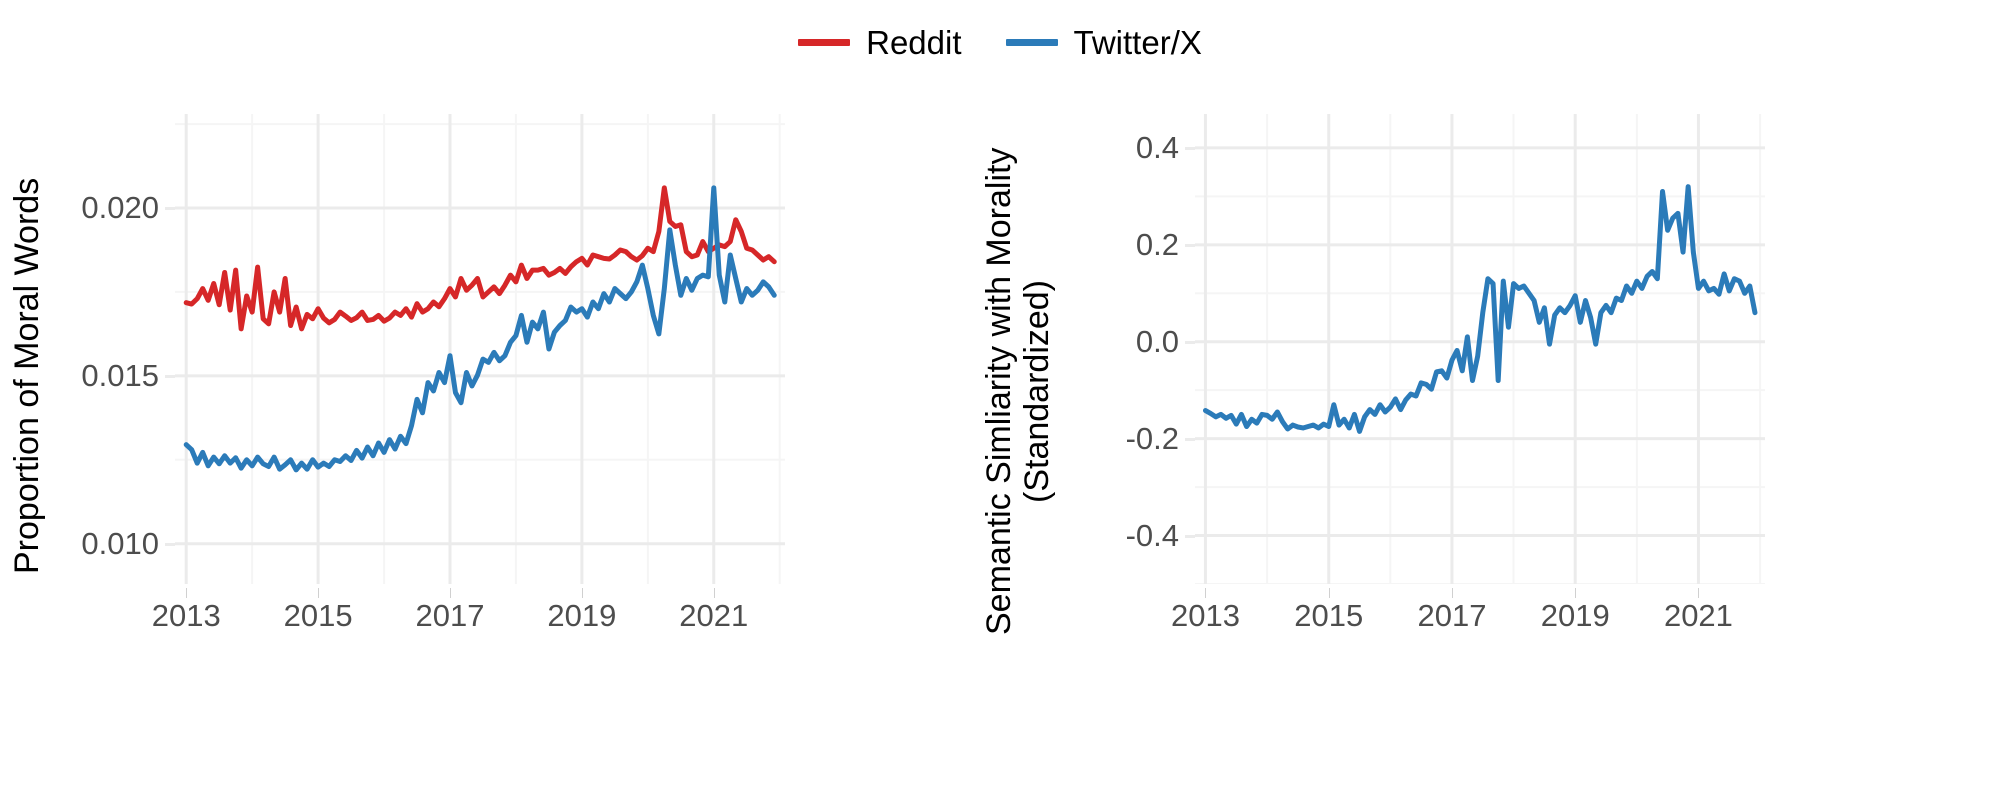 This screenshot has height=787, width=2000. What do you see at coordinates (120, 207) in the screenshot?
I see `y-tick-label: 0.020` at bounding box center [120, 207].